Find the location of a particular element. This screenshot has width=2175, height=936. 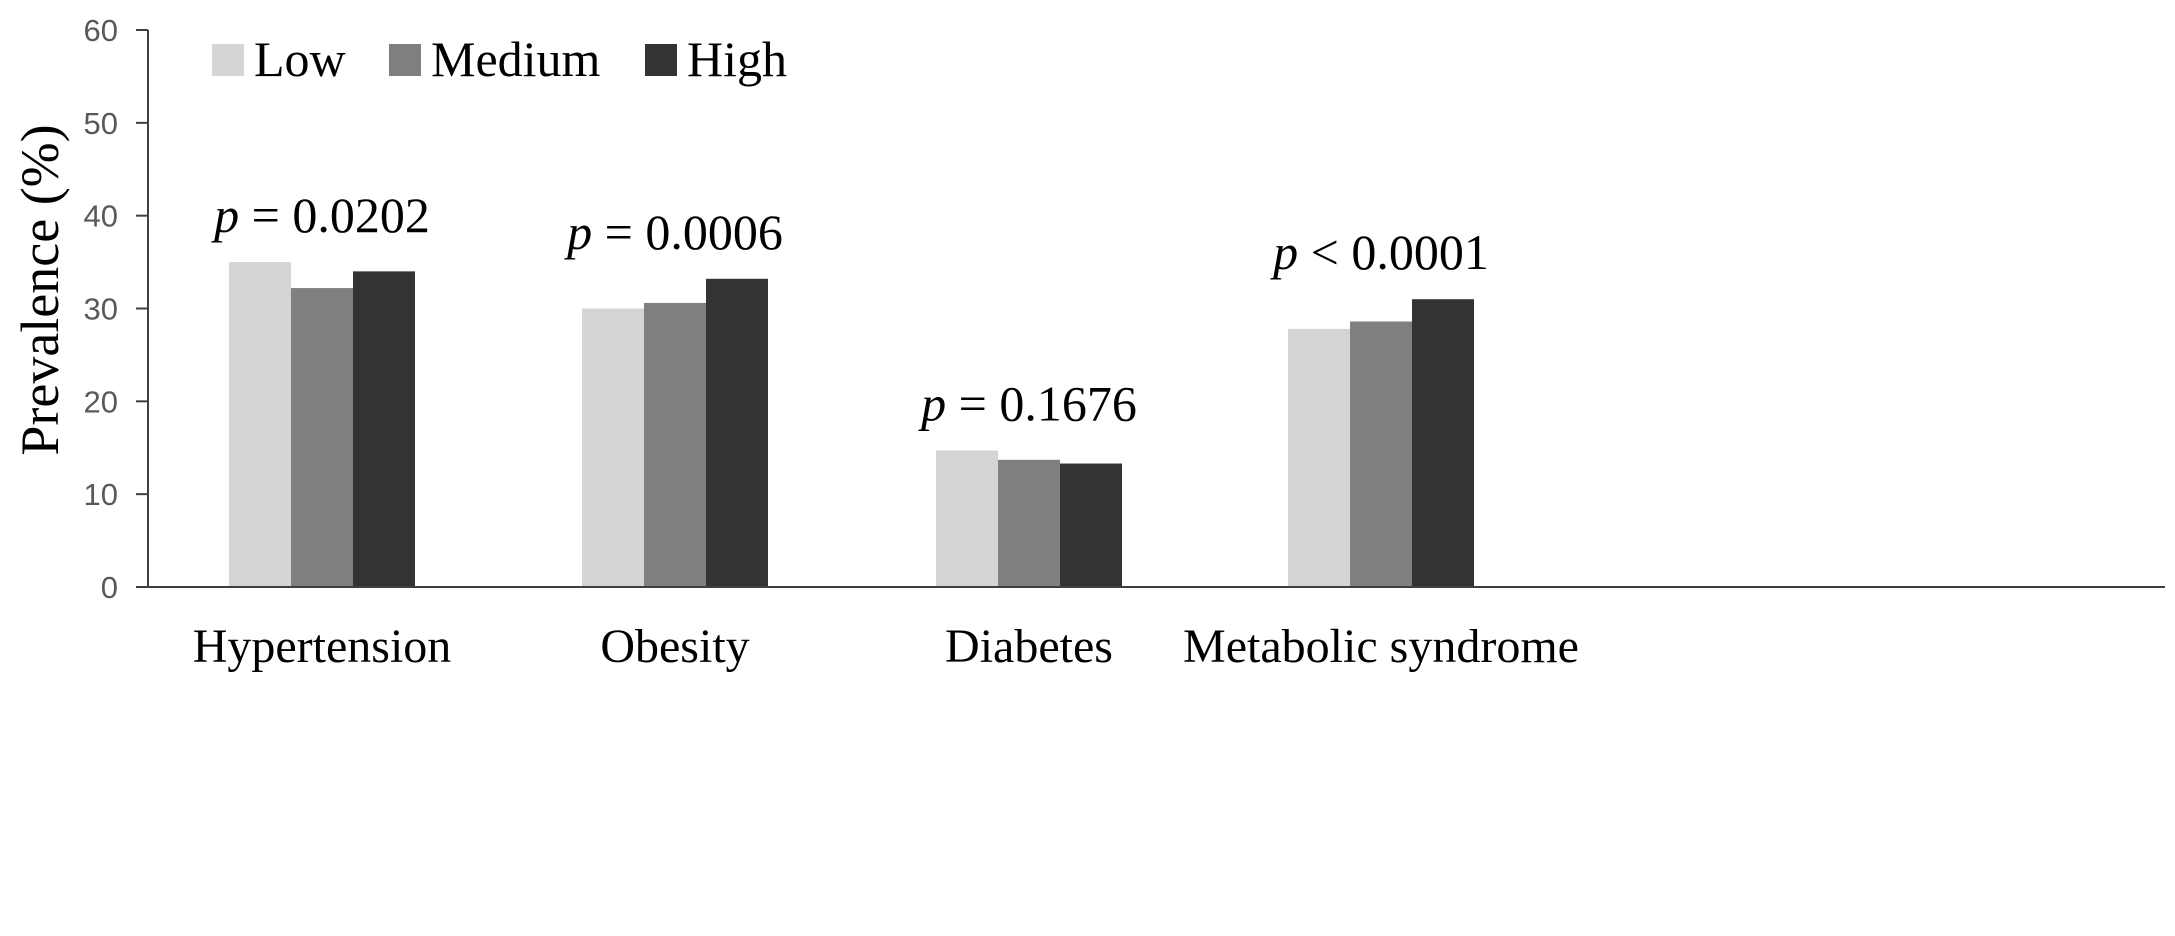

x-tick-label: Hypertension is located at coordinates (322, 646).